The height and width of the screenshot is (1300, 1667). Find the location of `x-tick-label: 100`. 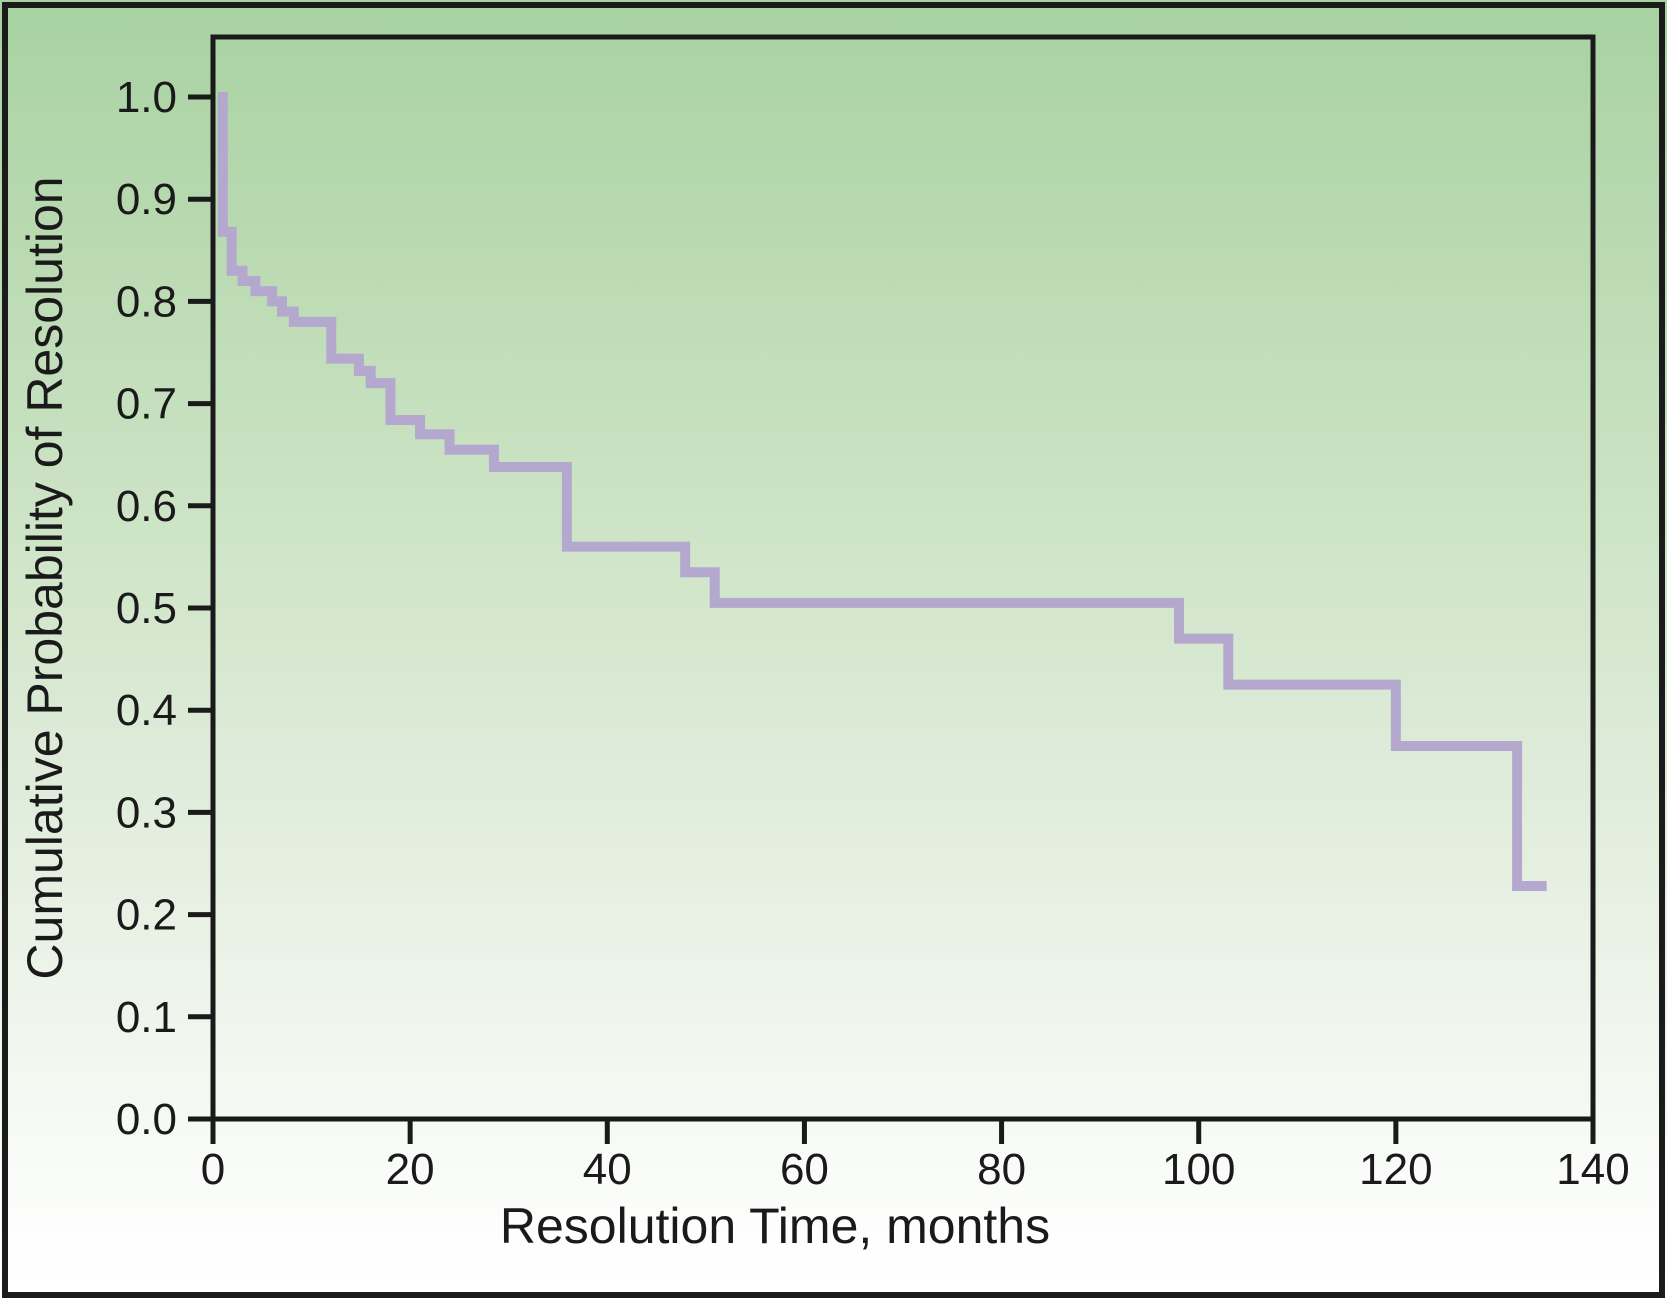

x-tick-label: 100 is located at coordinates (1198, 1169).